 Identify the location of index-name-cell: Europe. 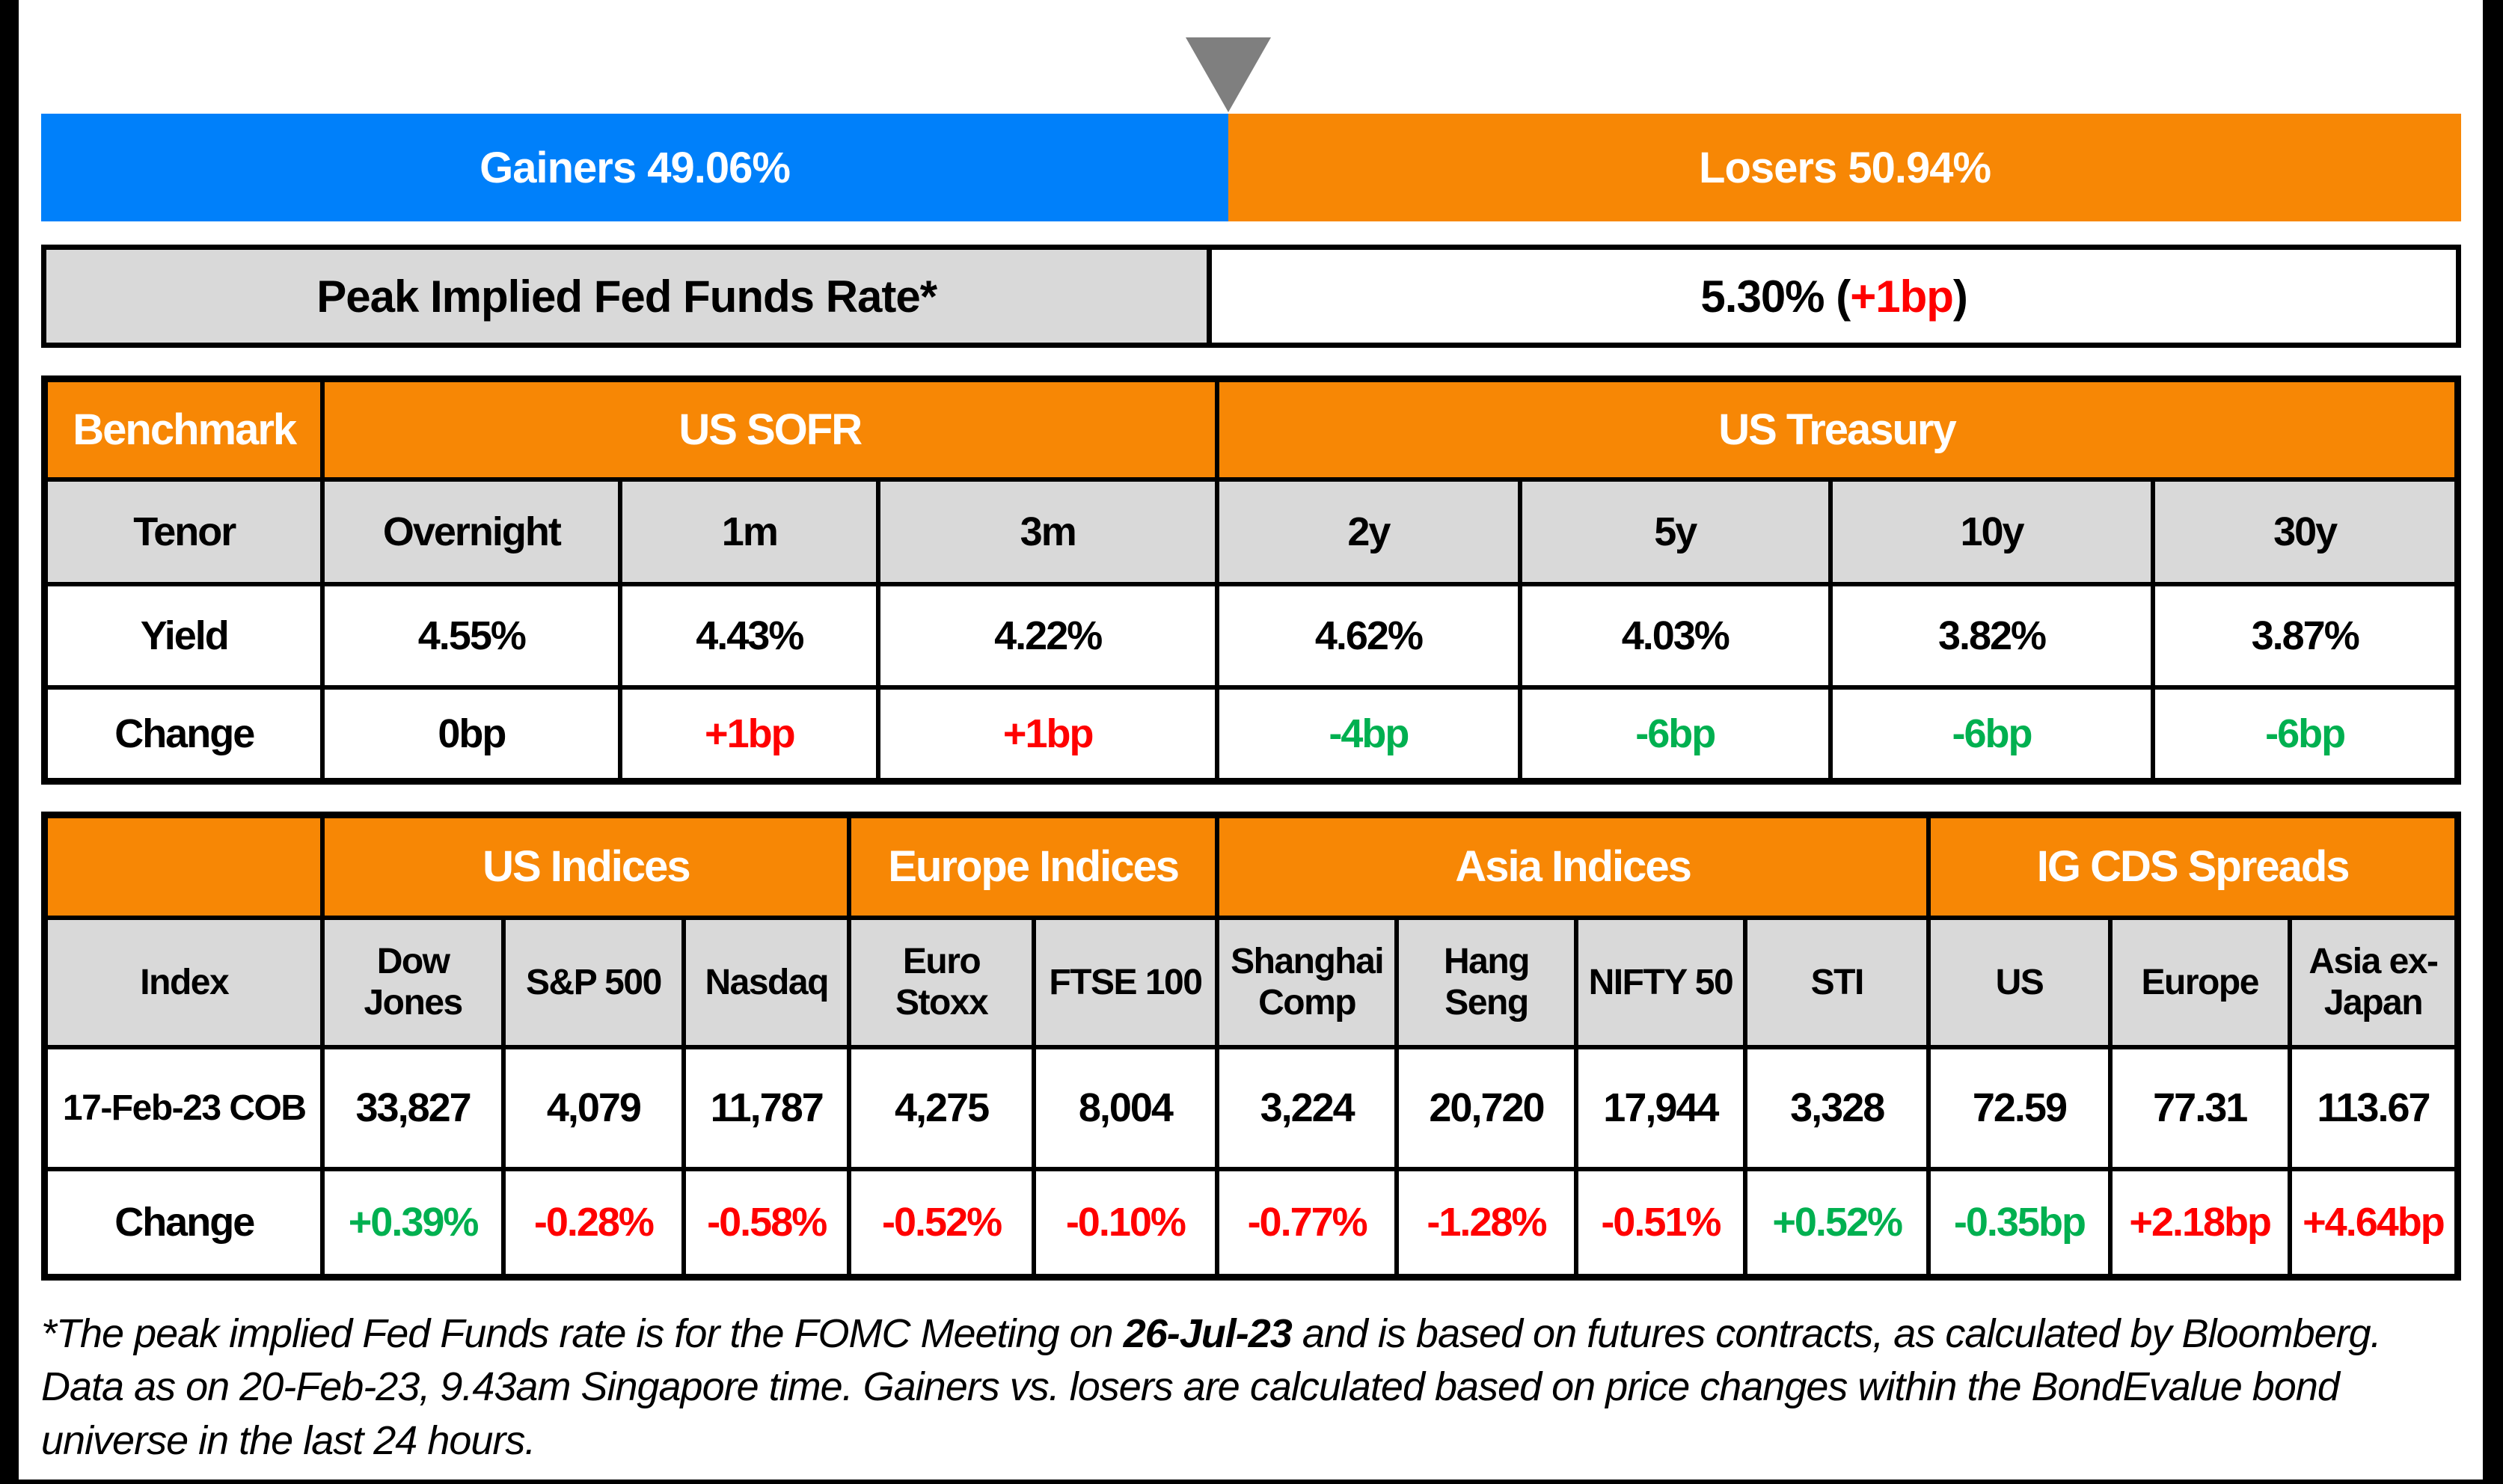
(2200, 982).